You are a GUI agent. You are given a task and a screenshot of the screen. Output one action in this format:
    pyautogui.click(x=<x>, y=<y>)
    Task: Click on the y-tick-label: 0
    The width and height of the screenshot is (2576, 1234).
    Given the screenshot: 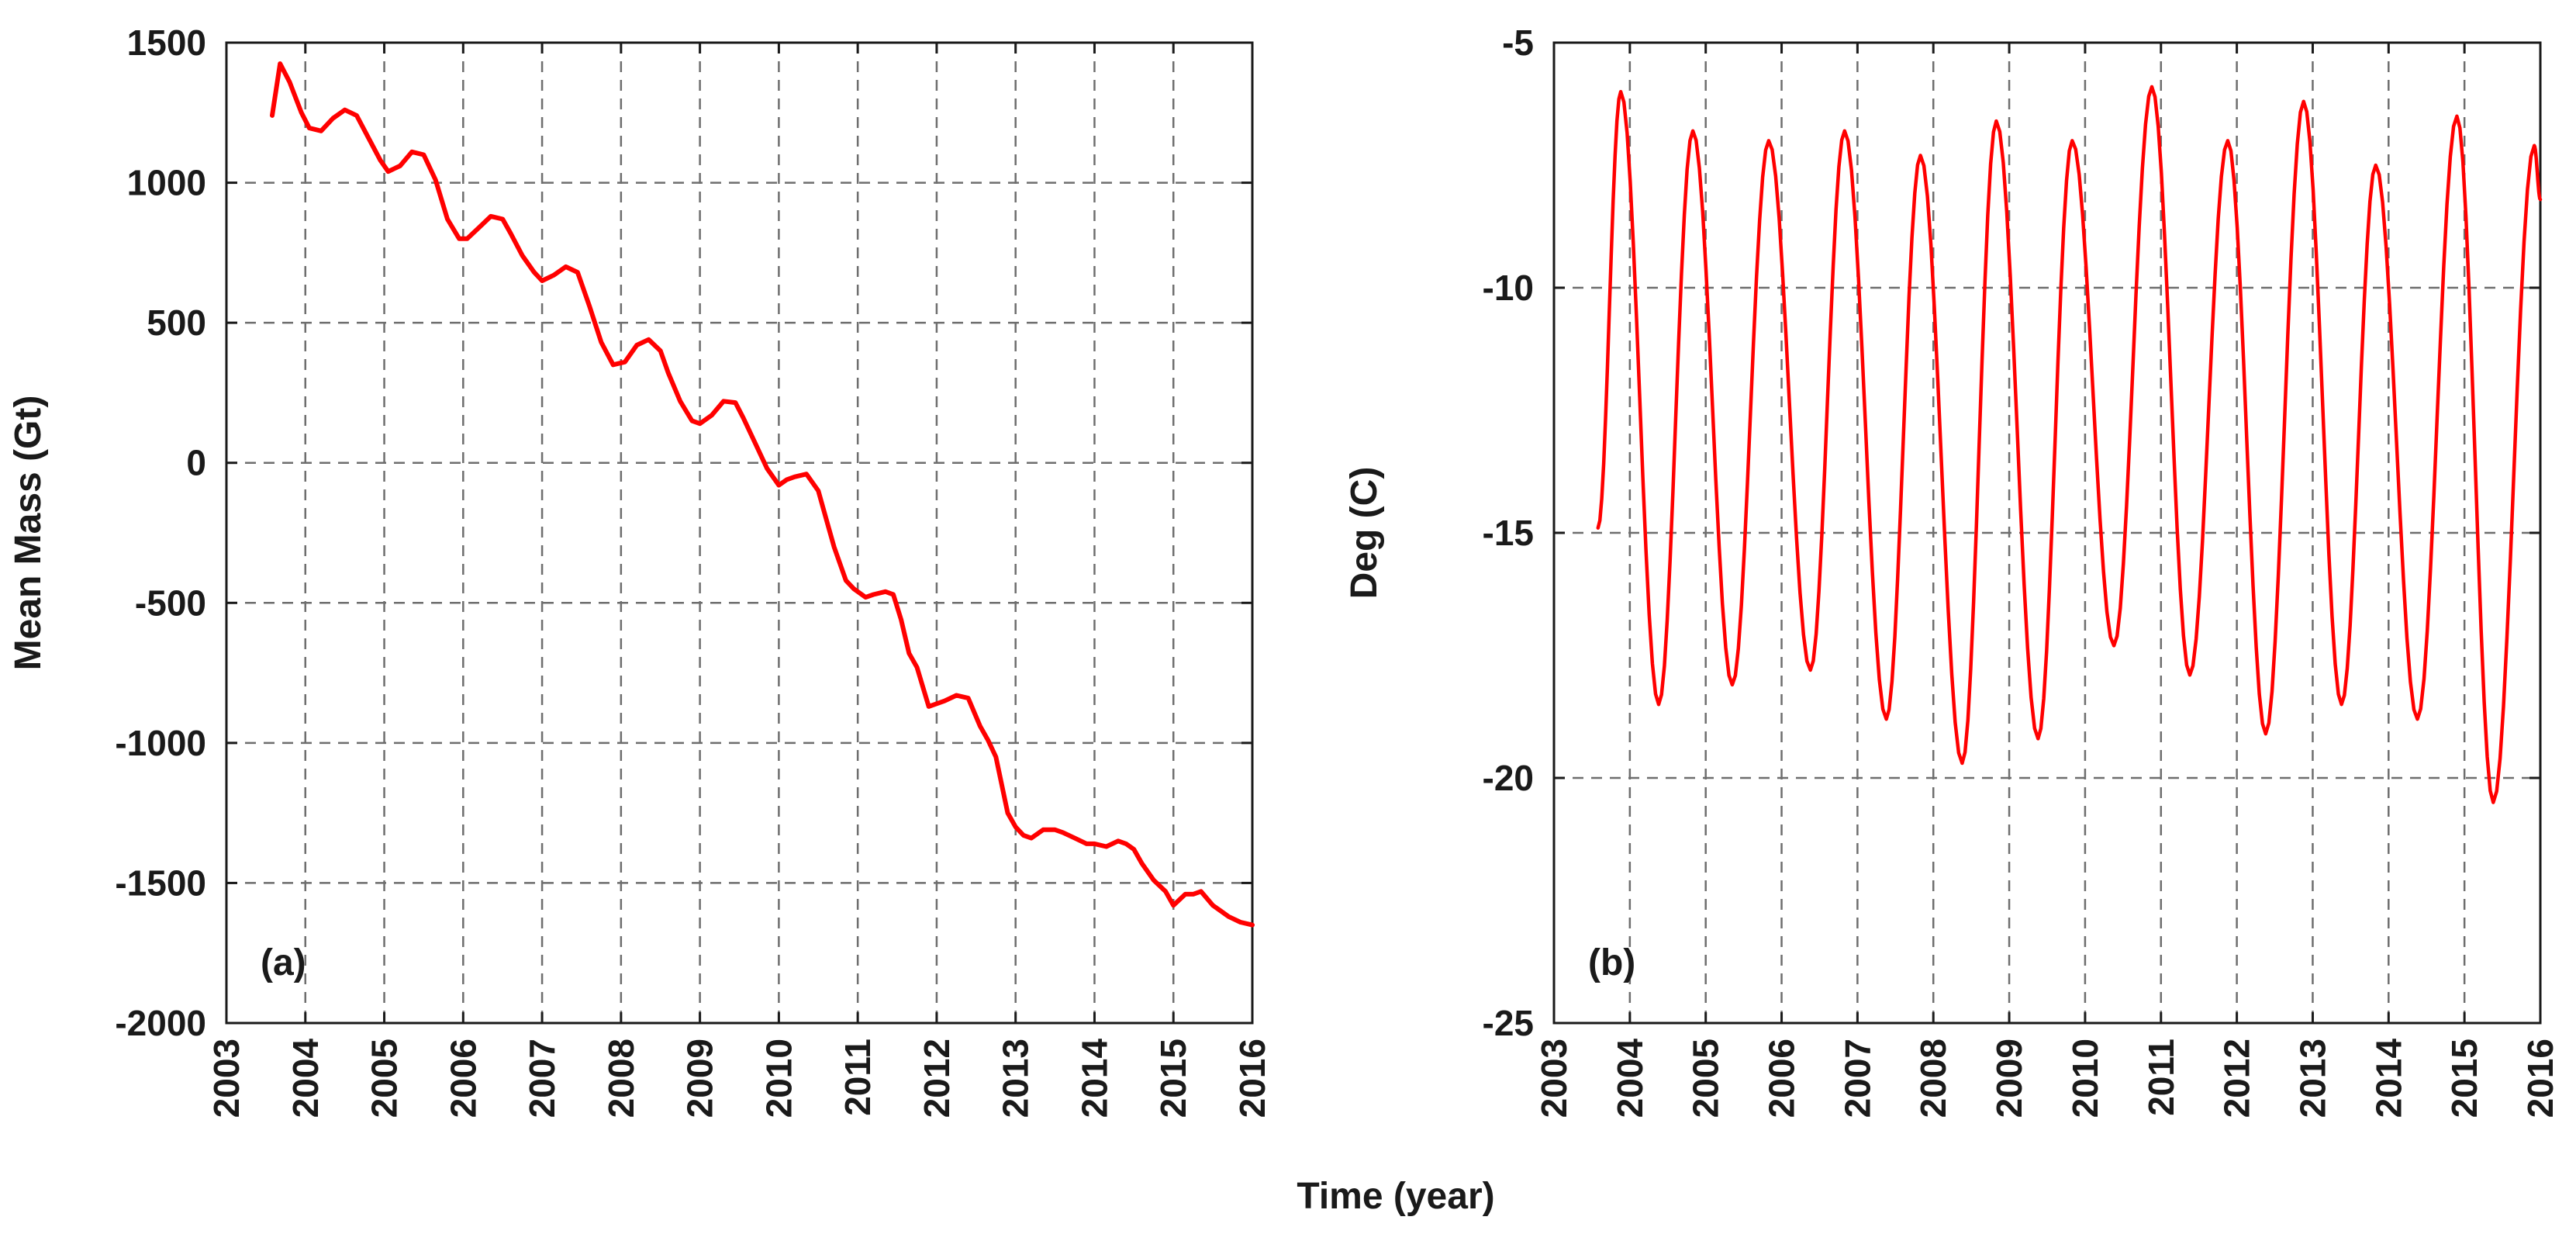 What is the action you would take?
    pyautogui.click(x=196, y=463)
    